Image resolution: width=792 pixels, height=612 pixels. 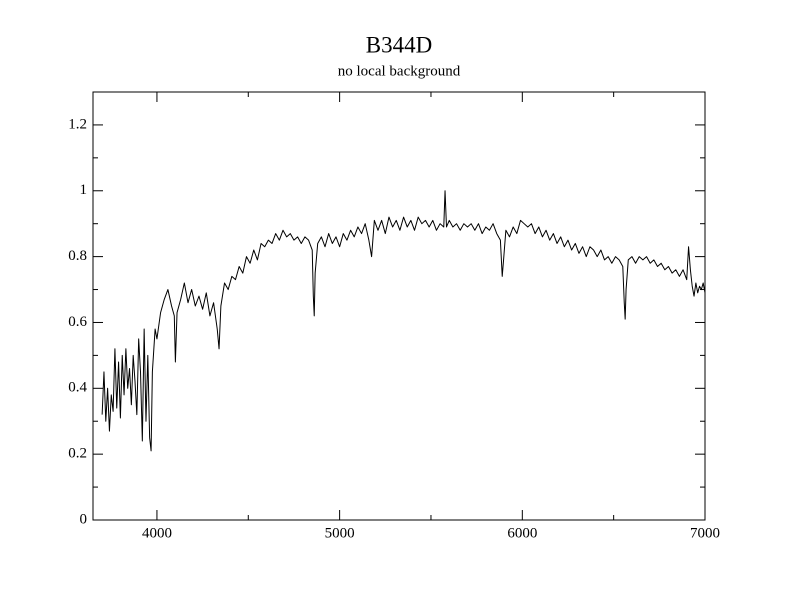 What do you see at coordinates (77, 256) in the screenshot?
I see `y-tick-label: 0.8` at bounding box center [77, 256].